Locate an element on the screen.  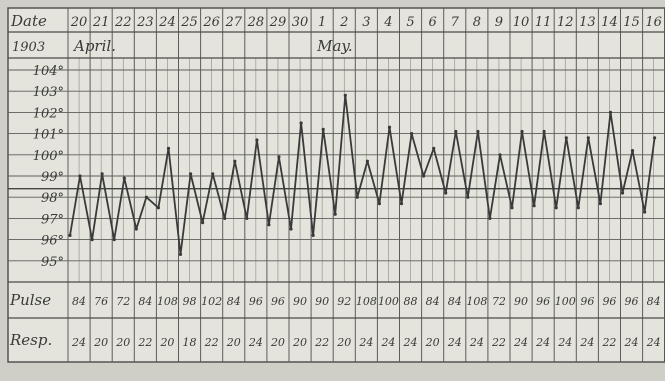
month-label: May. is located at coordinates (334, 46).